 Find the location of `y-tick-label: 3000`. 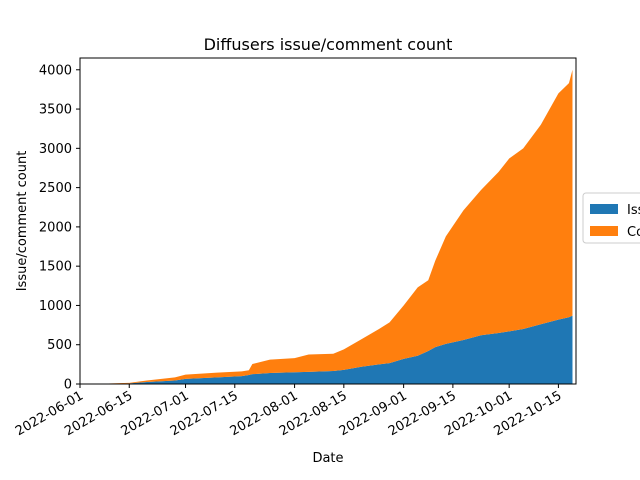

y-tick-label: 3000 is located at coordinates (55, 149).